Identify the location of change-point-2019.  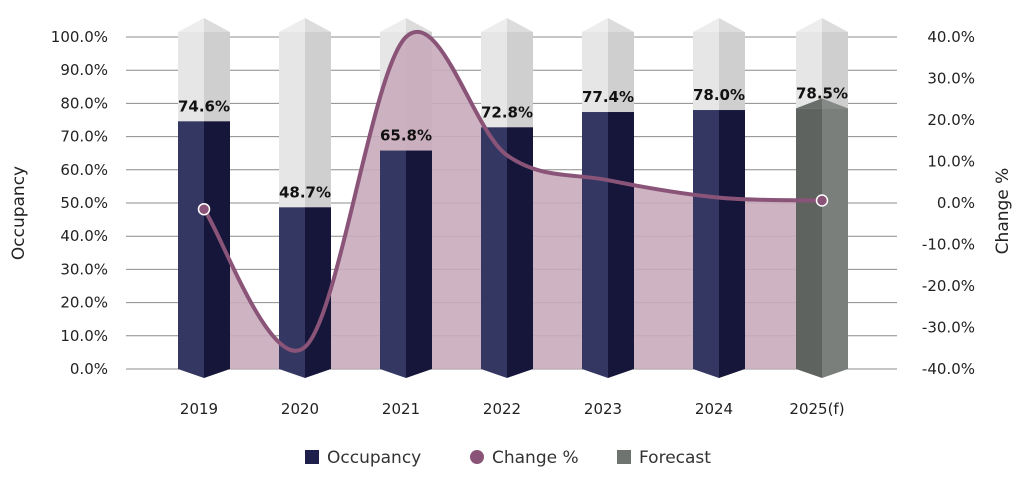
(204, 209).